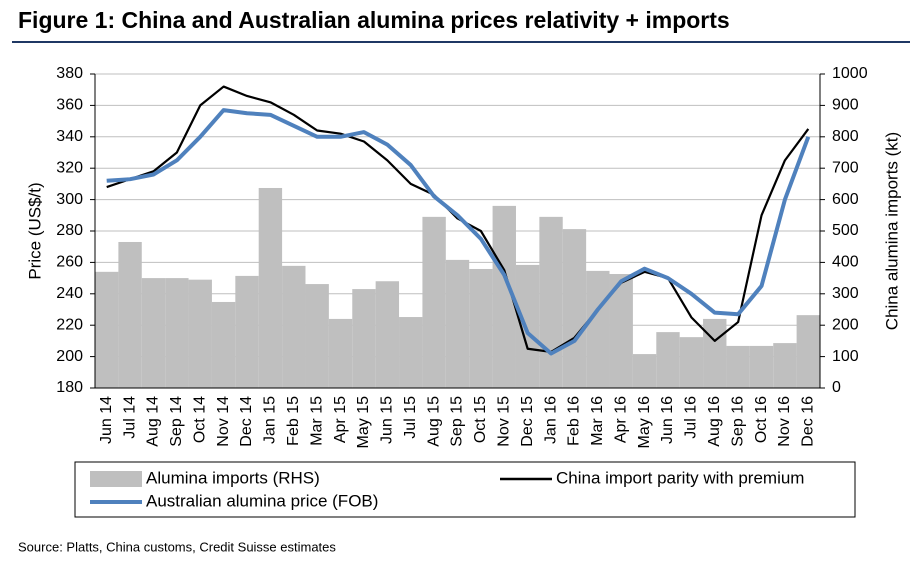  Describe the element at coordinates (457, 421) in the screenshot. I see `x-tick-label: Sep 15` at that location.